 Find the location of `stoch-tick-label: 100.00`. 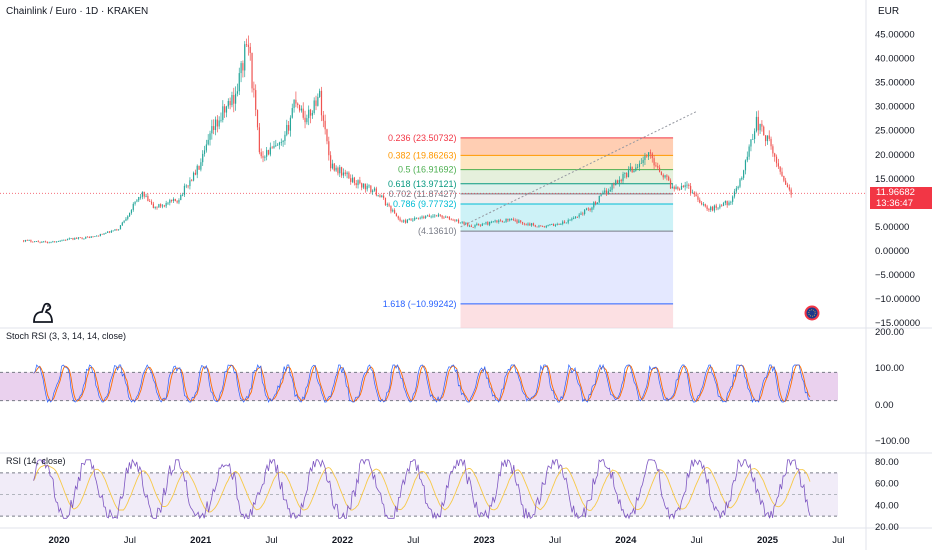

stoch-tick-label: 100.00 is located at coordinates (889, 368).